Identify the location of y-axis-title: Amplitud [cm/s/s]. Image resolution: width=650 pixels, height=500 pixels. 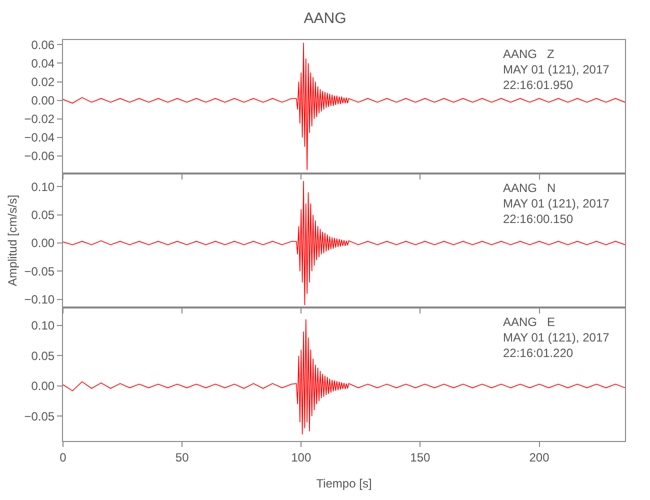
(13, 240).